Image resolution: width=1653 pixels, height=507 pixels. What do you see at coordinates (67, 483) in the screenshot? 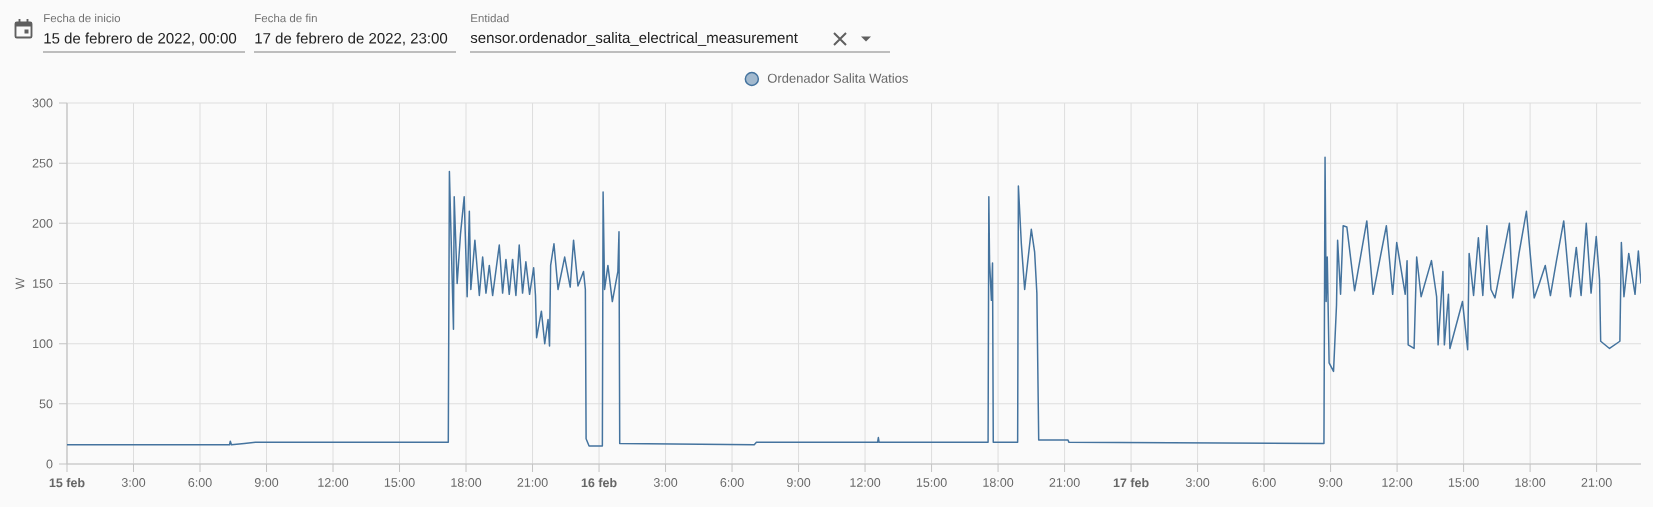
I see `x-tick-label: 15 feb` at bounding box center [67, 483].